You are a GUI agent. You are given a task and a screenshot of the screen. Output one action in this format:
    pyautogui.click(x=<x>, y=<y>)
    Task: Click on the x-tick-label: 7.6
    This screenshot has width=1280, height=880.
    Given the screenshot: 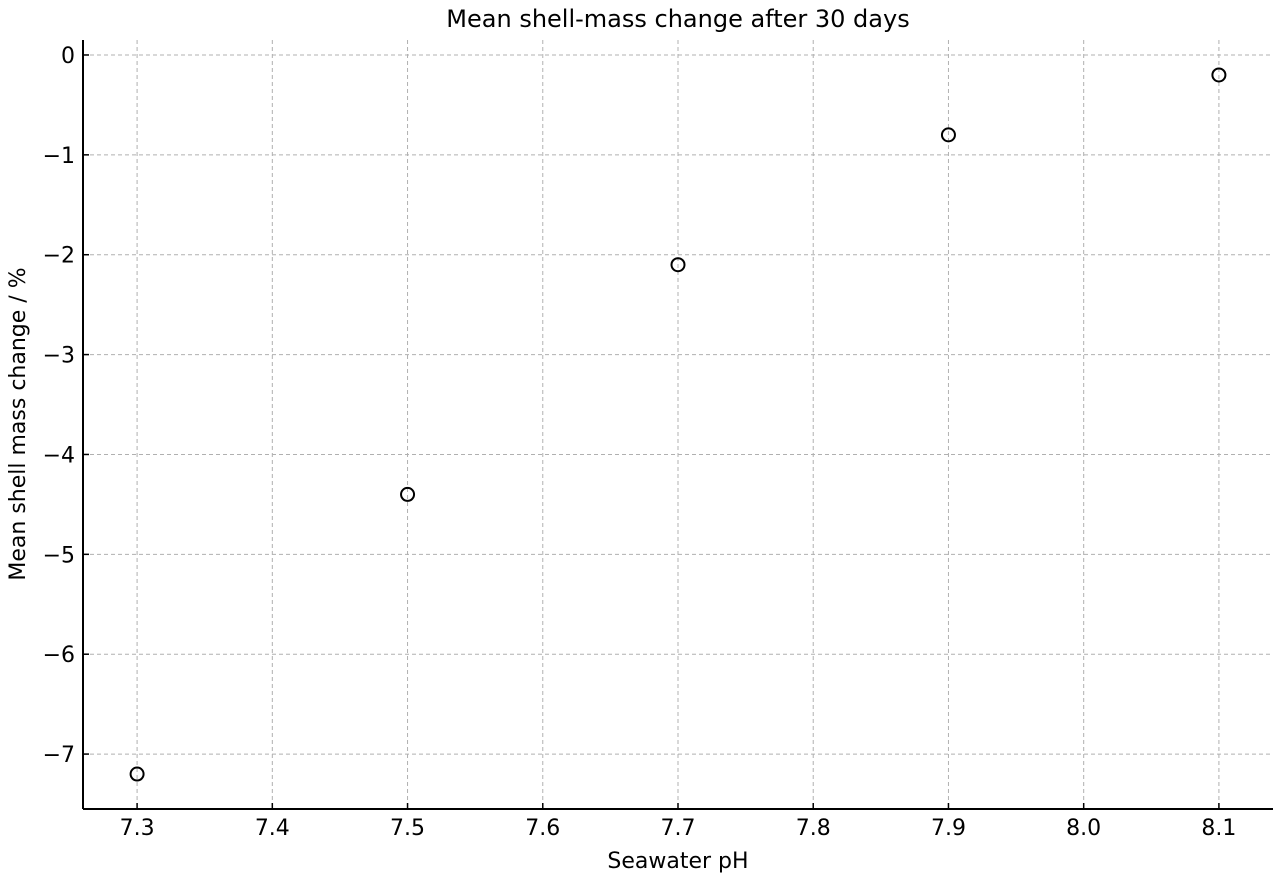 What is the action you would take?
    pyautogui.click(x=542, y=828)
    